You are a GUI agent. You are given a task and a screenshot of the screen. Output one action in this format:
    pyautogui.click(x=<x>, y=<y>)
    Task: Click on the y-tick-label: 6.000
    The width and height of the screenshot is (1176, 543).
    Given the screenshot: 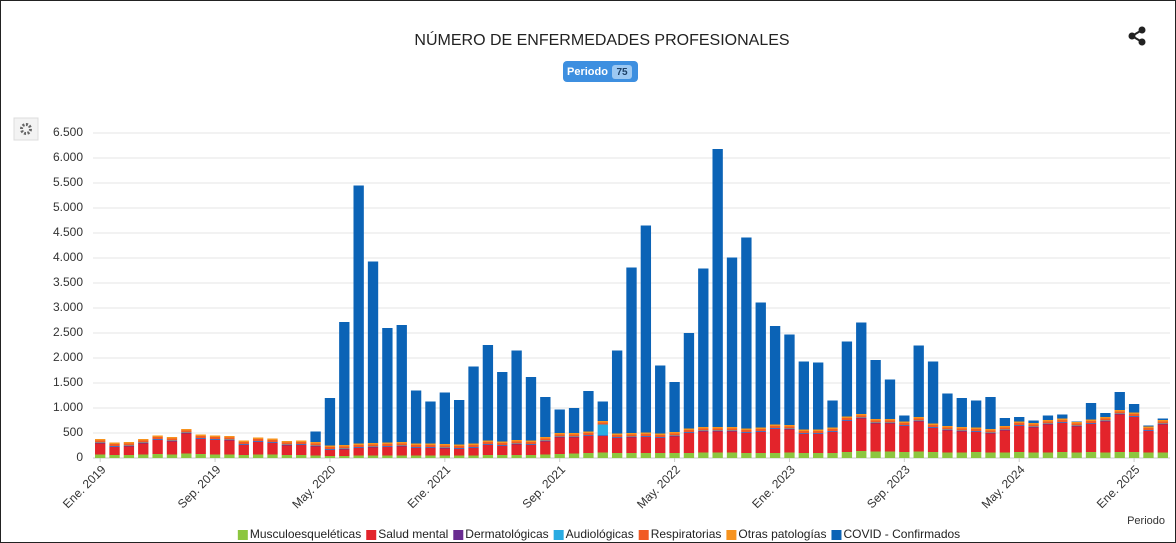 What is the action you would take?
    pyautogui.click(x=68, y=157)
    